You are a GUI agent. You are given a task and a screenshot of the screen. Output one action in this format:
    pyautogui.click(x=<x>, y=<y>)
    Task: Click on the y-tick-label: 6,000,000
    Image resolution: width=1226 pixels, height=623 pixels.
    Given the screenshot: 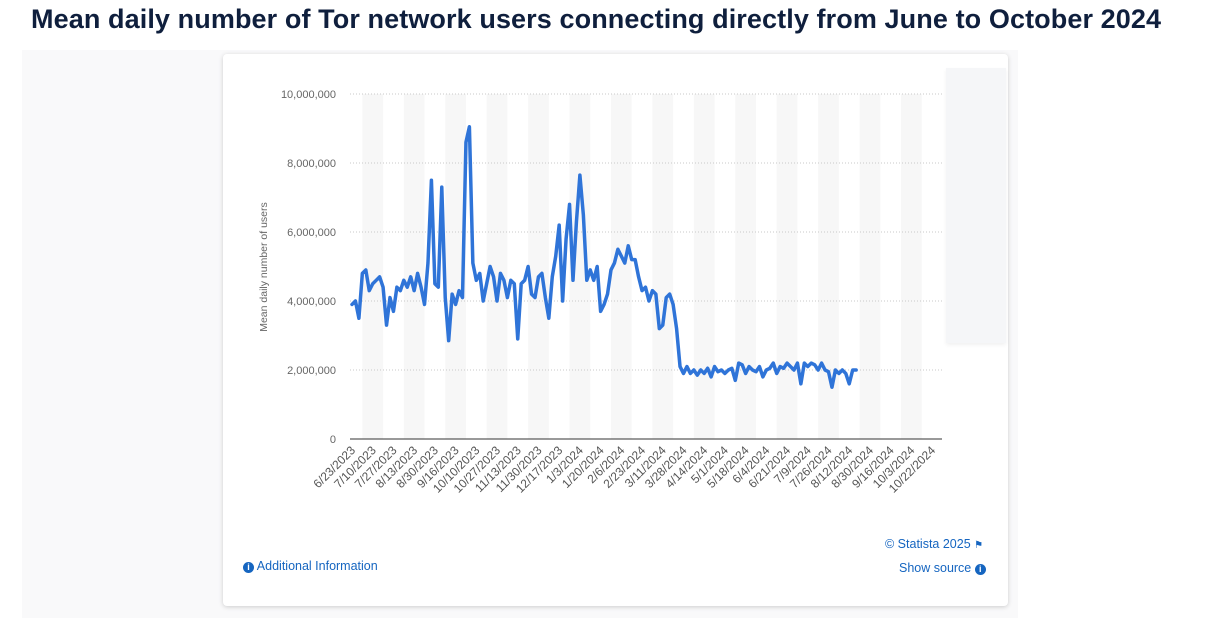 What is the action you would take?
    pyautogui.click(x=311, y=233)
    